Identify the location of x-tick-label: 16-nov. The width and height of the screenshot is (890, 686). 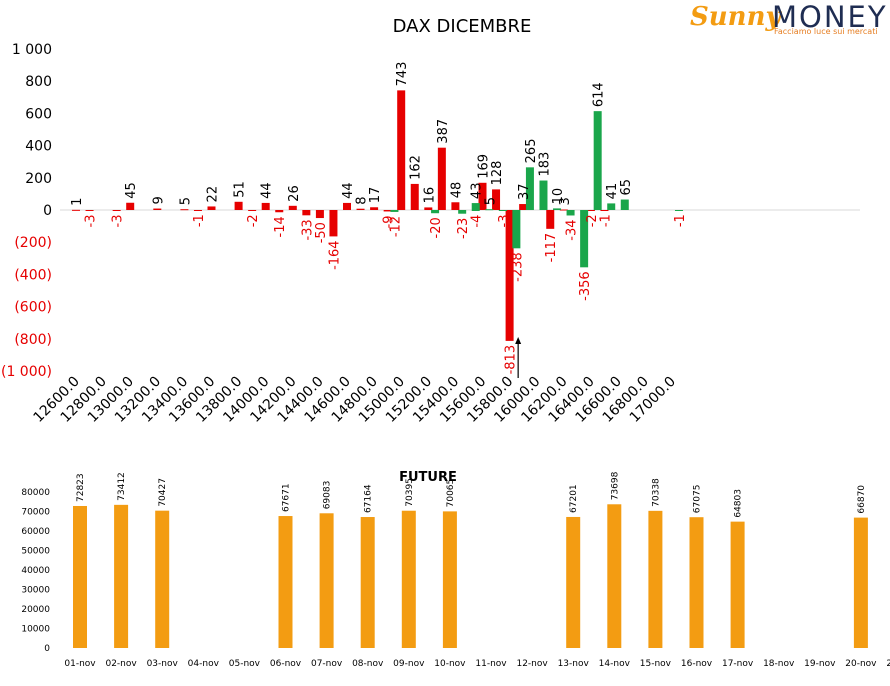
(697, 664).